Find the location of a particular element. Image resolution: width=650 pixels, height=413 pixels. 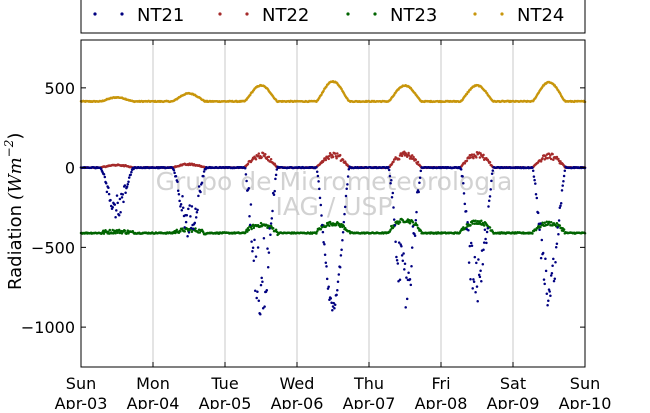

y-tick-label: −500 is located at coordinates (53, 247).